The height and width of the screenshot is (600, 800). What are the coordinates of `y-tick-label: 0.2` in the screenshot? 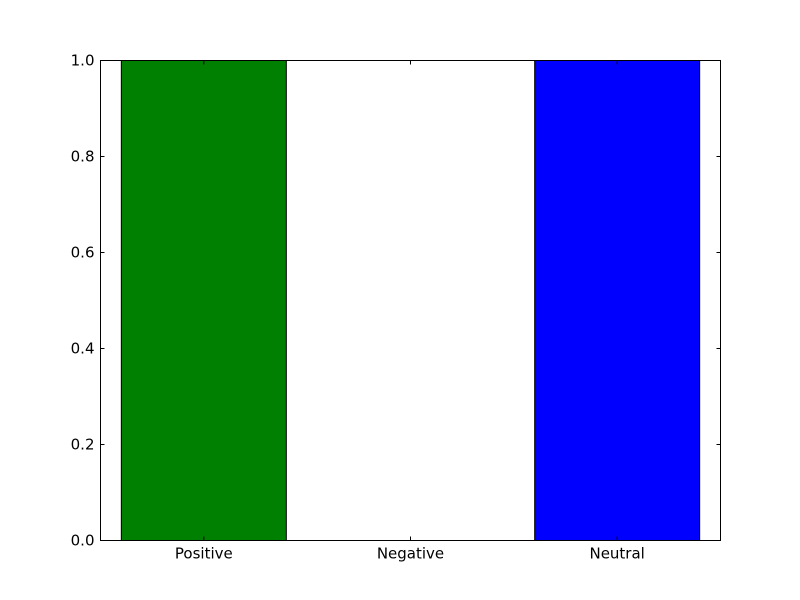 It's located at (83, 445).